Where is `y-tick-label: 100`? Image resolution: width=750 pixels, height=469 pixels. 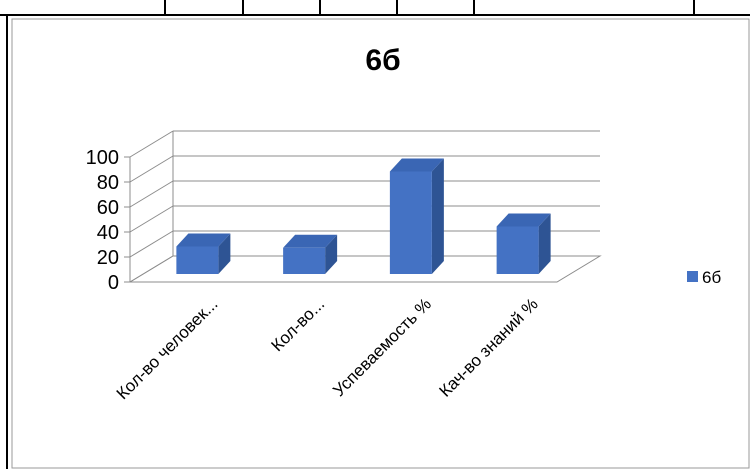
y-tick-label: 100 is located at coordinates (102, 158).